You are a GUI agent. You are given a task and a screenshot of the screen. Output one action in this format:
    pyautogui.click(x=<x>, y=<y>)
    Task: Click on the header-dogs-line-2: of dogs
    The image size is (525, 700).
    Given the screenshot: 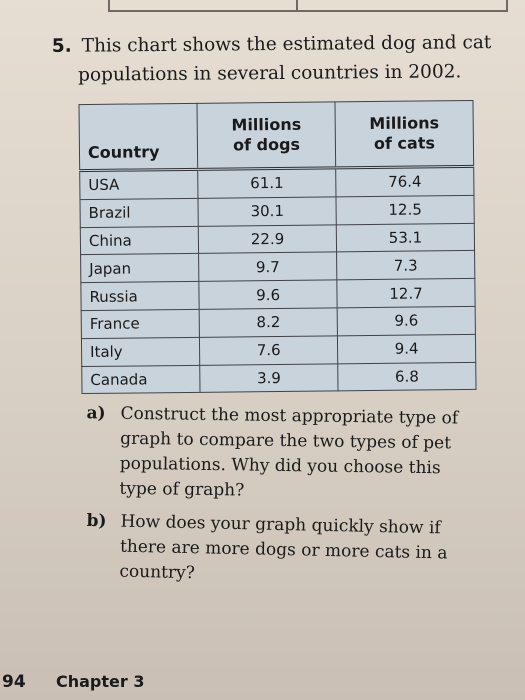 What is the action you would take?
    pyautogui.click(x=266, y=144)
    